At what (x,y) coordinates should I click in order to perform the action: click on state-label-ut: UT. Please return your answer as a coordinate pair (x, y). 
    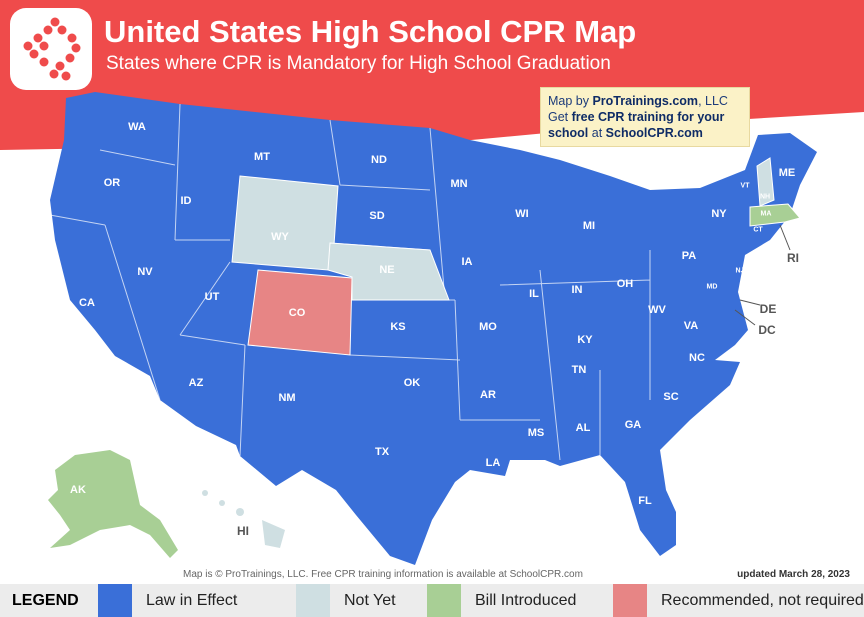
    Looking at the image, I should click on (212, 297).